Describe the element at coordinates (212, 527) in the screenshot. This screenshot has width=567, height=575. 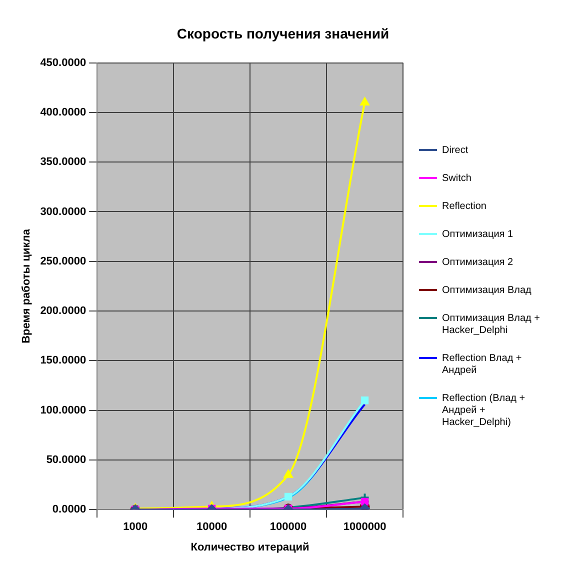
I see `x-tick-label: 10000` at that location.